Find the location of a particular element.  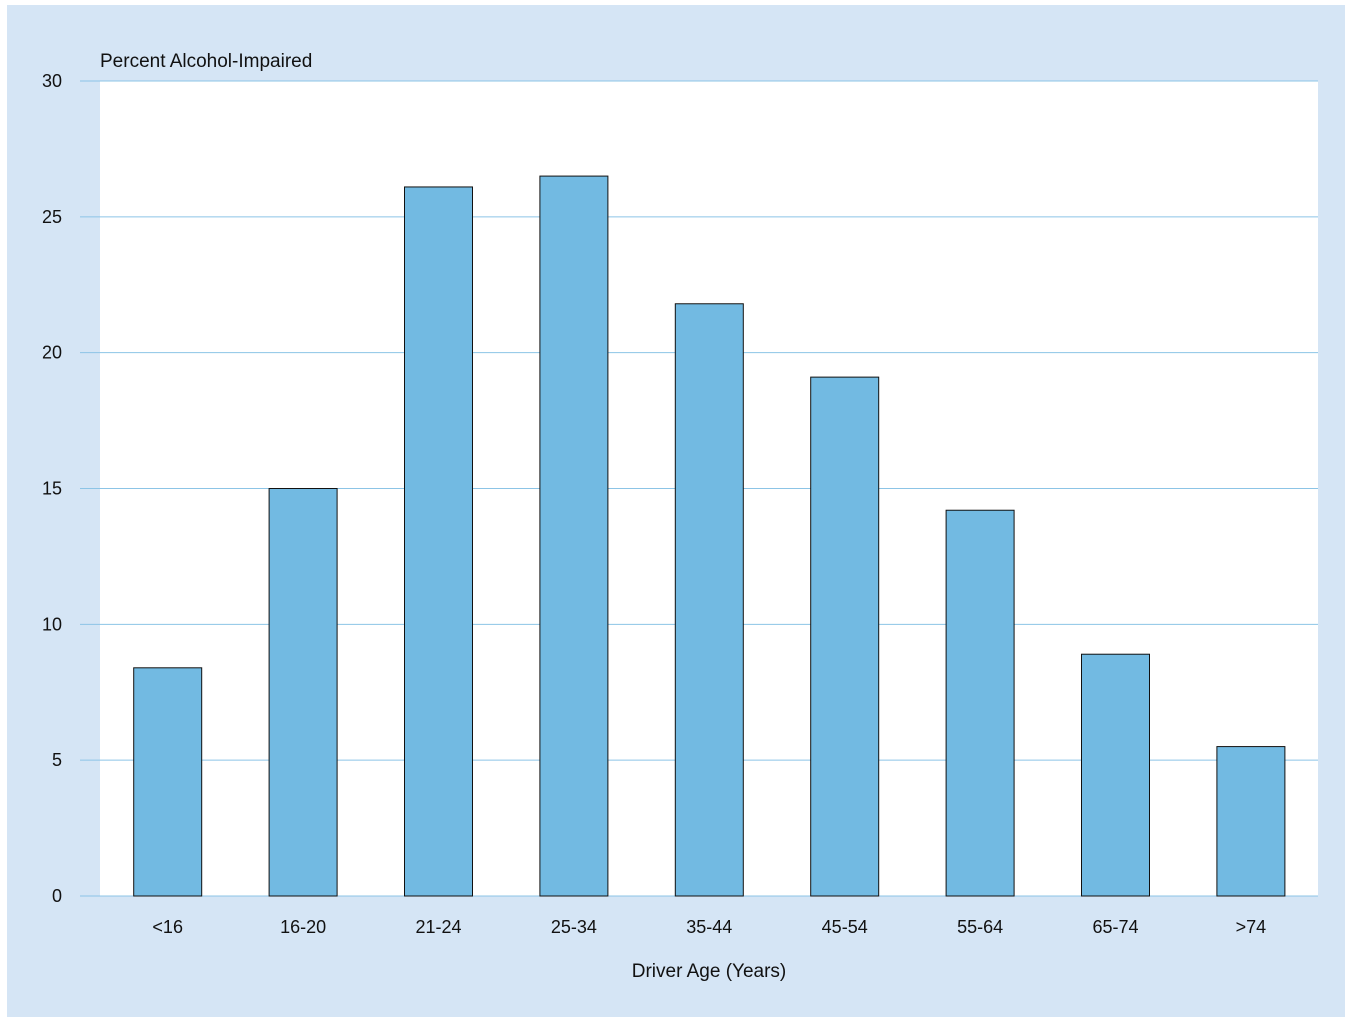

y-axis-title: Percent Alcohol-Impaired is located at coordinates (206, 61).